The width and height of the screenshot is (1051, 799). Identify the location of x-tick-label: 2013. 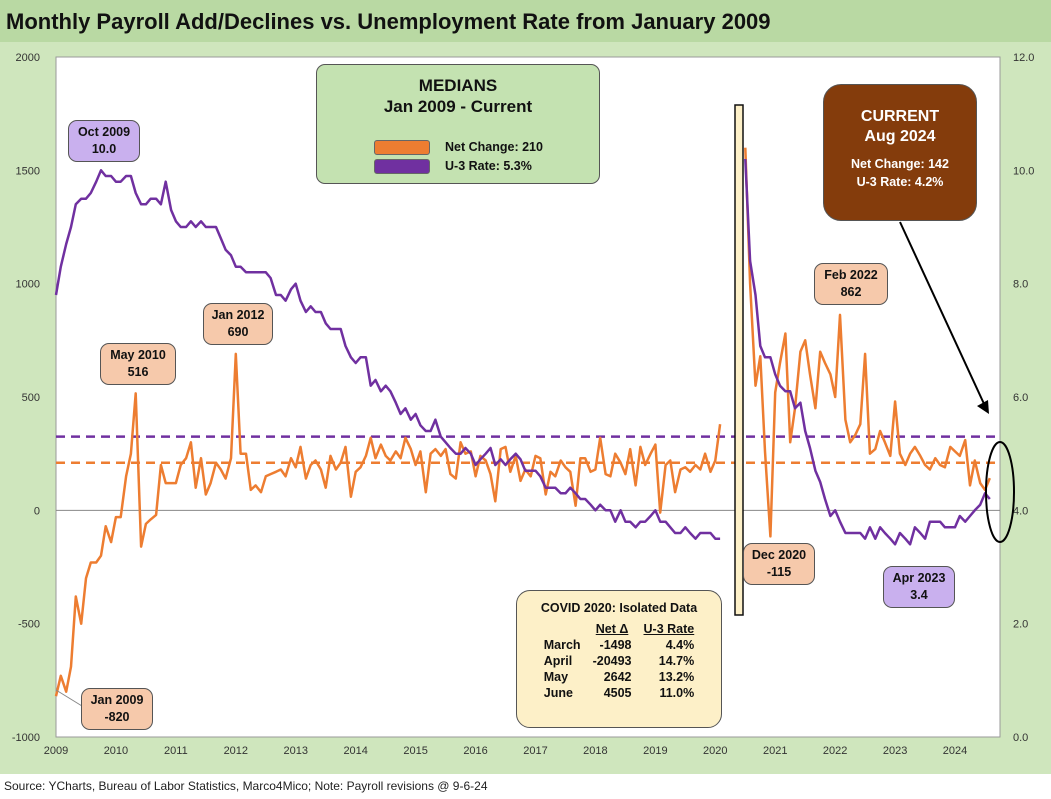
(296, 751).